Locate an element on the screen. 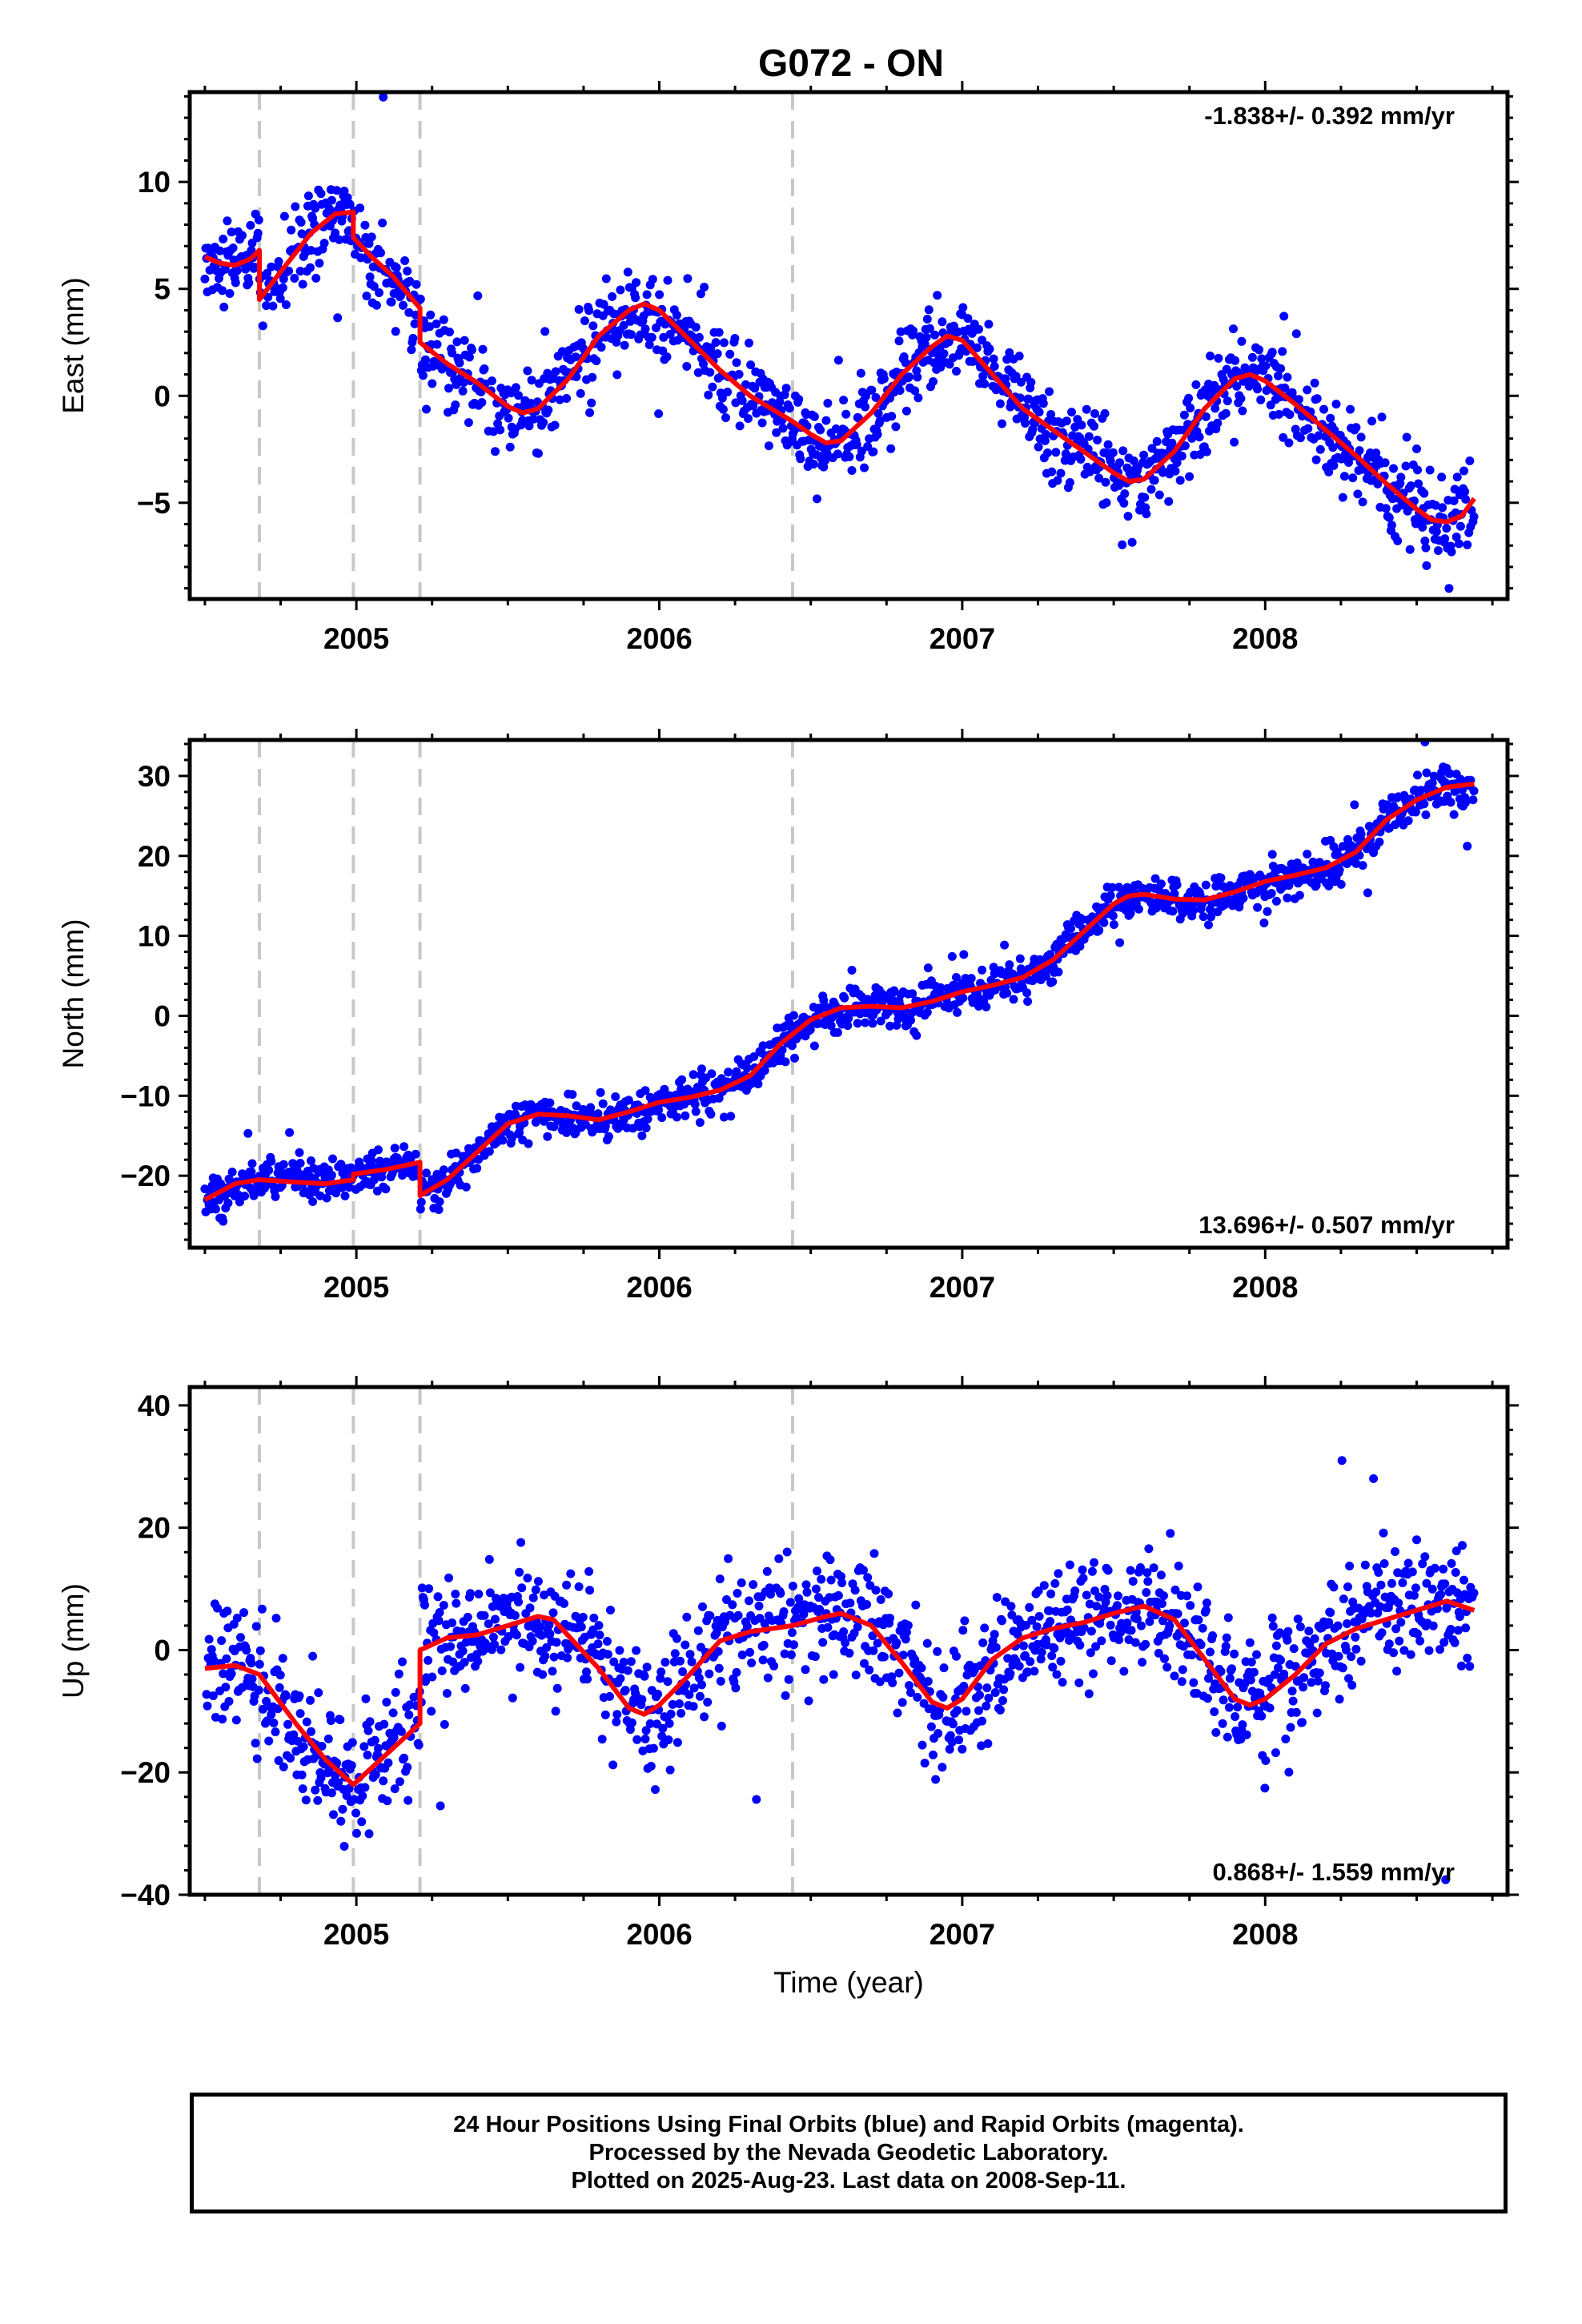 This screenshot has width=1582, height=2324. east-y-tick-label: 5 is located at coordinates (162, 289).